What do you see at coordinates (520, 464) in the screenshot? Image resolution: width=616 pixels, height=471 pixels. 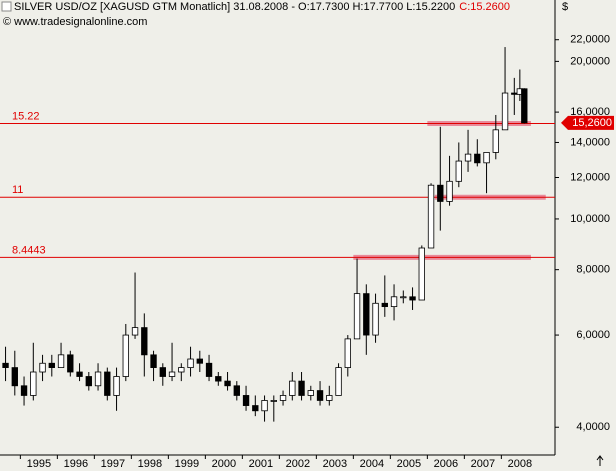 I see `x-tick-label: 2008` at bounding box center [520, 464].